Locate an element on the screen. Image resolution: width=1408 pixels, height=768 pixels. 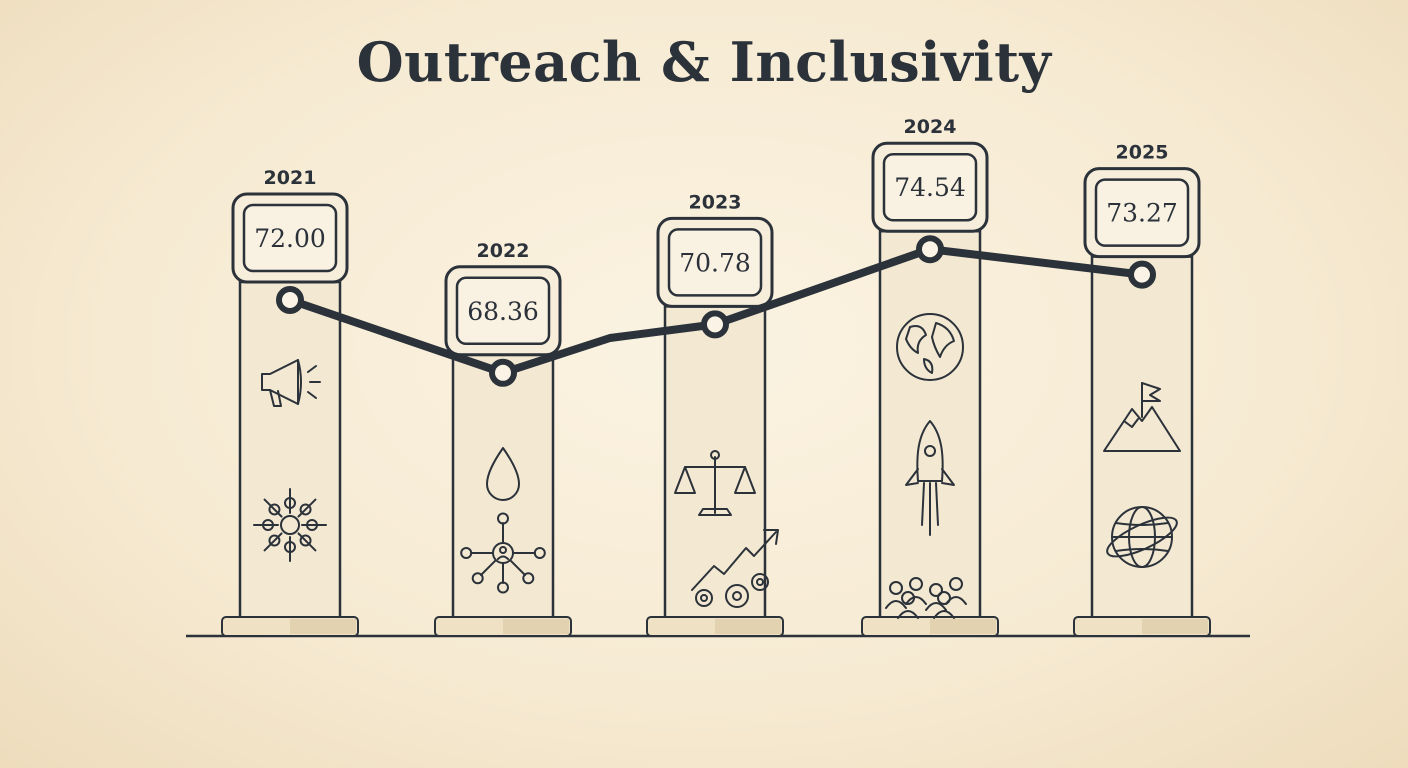
data-point-2022 is located at coordinates (503, 372).